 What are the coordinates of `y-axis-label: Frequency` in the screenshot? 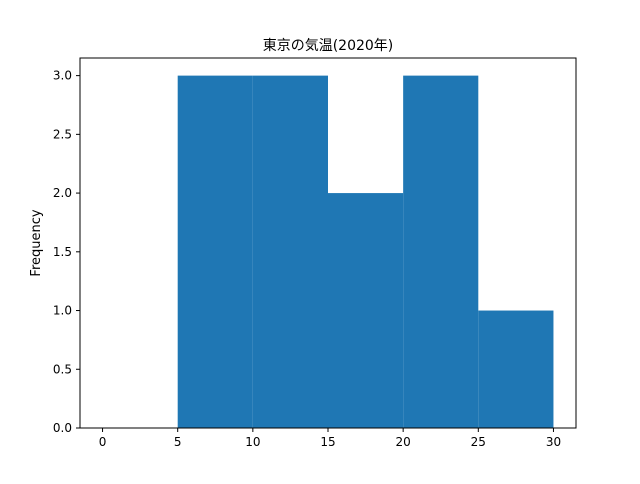 It's located at (36, 242).